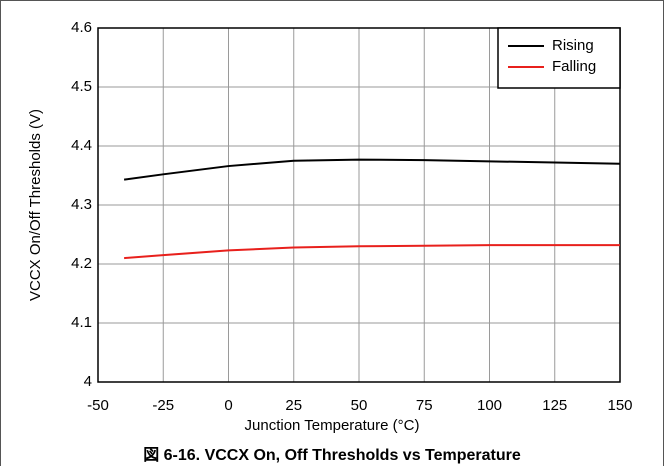  What do you see at coordinates (81, 263) in the screenshot?
I see `y-tick-label: 4.2` at bounding box center [81, 263].